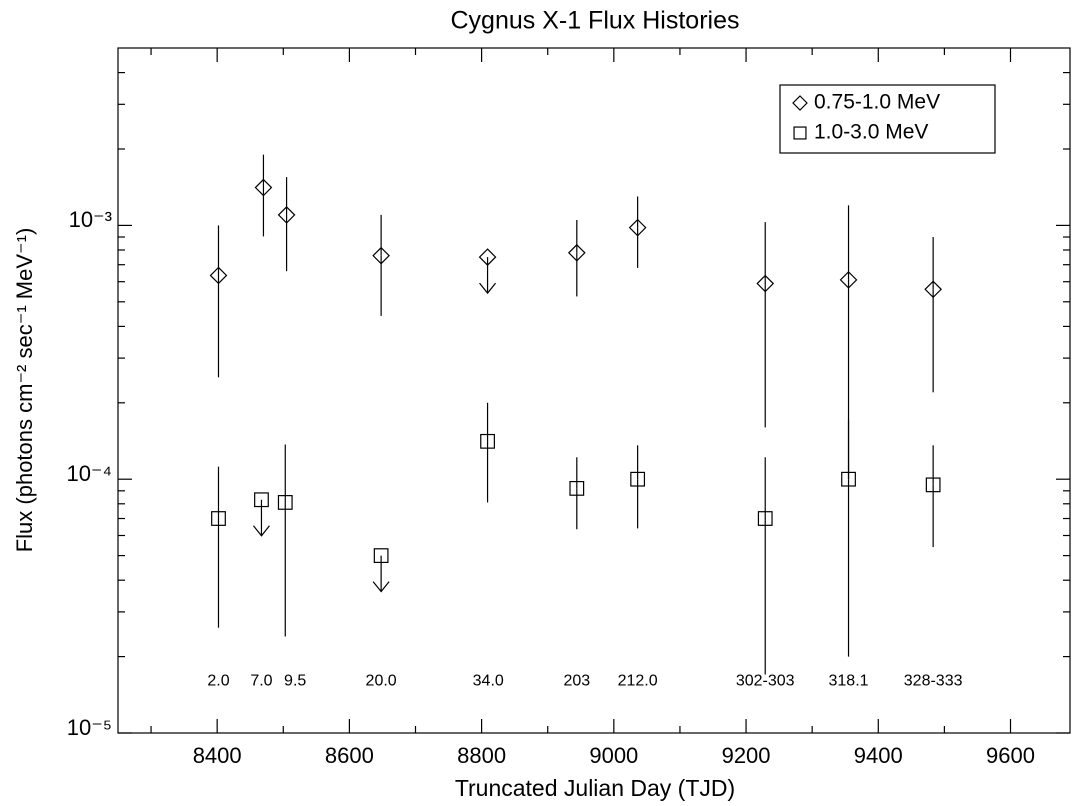 This screenshot has width=1077, height=806. What do you see at coordinates (849, 680) in the screenshot?
I see `viewing-period-label: 318.1` at bounding box center [849, 680].